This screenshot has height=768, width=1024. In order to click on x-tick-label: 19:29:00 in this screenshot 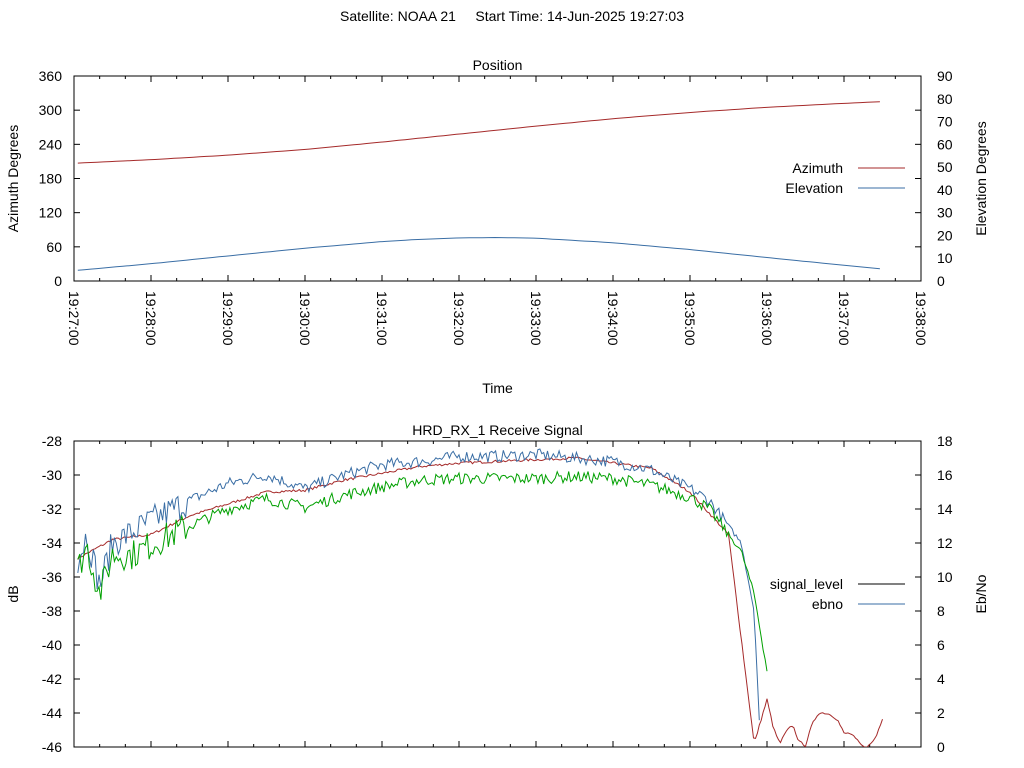, I will do `click(228, 318)`.